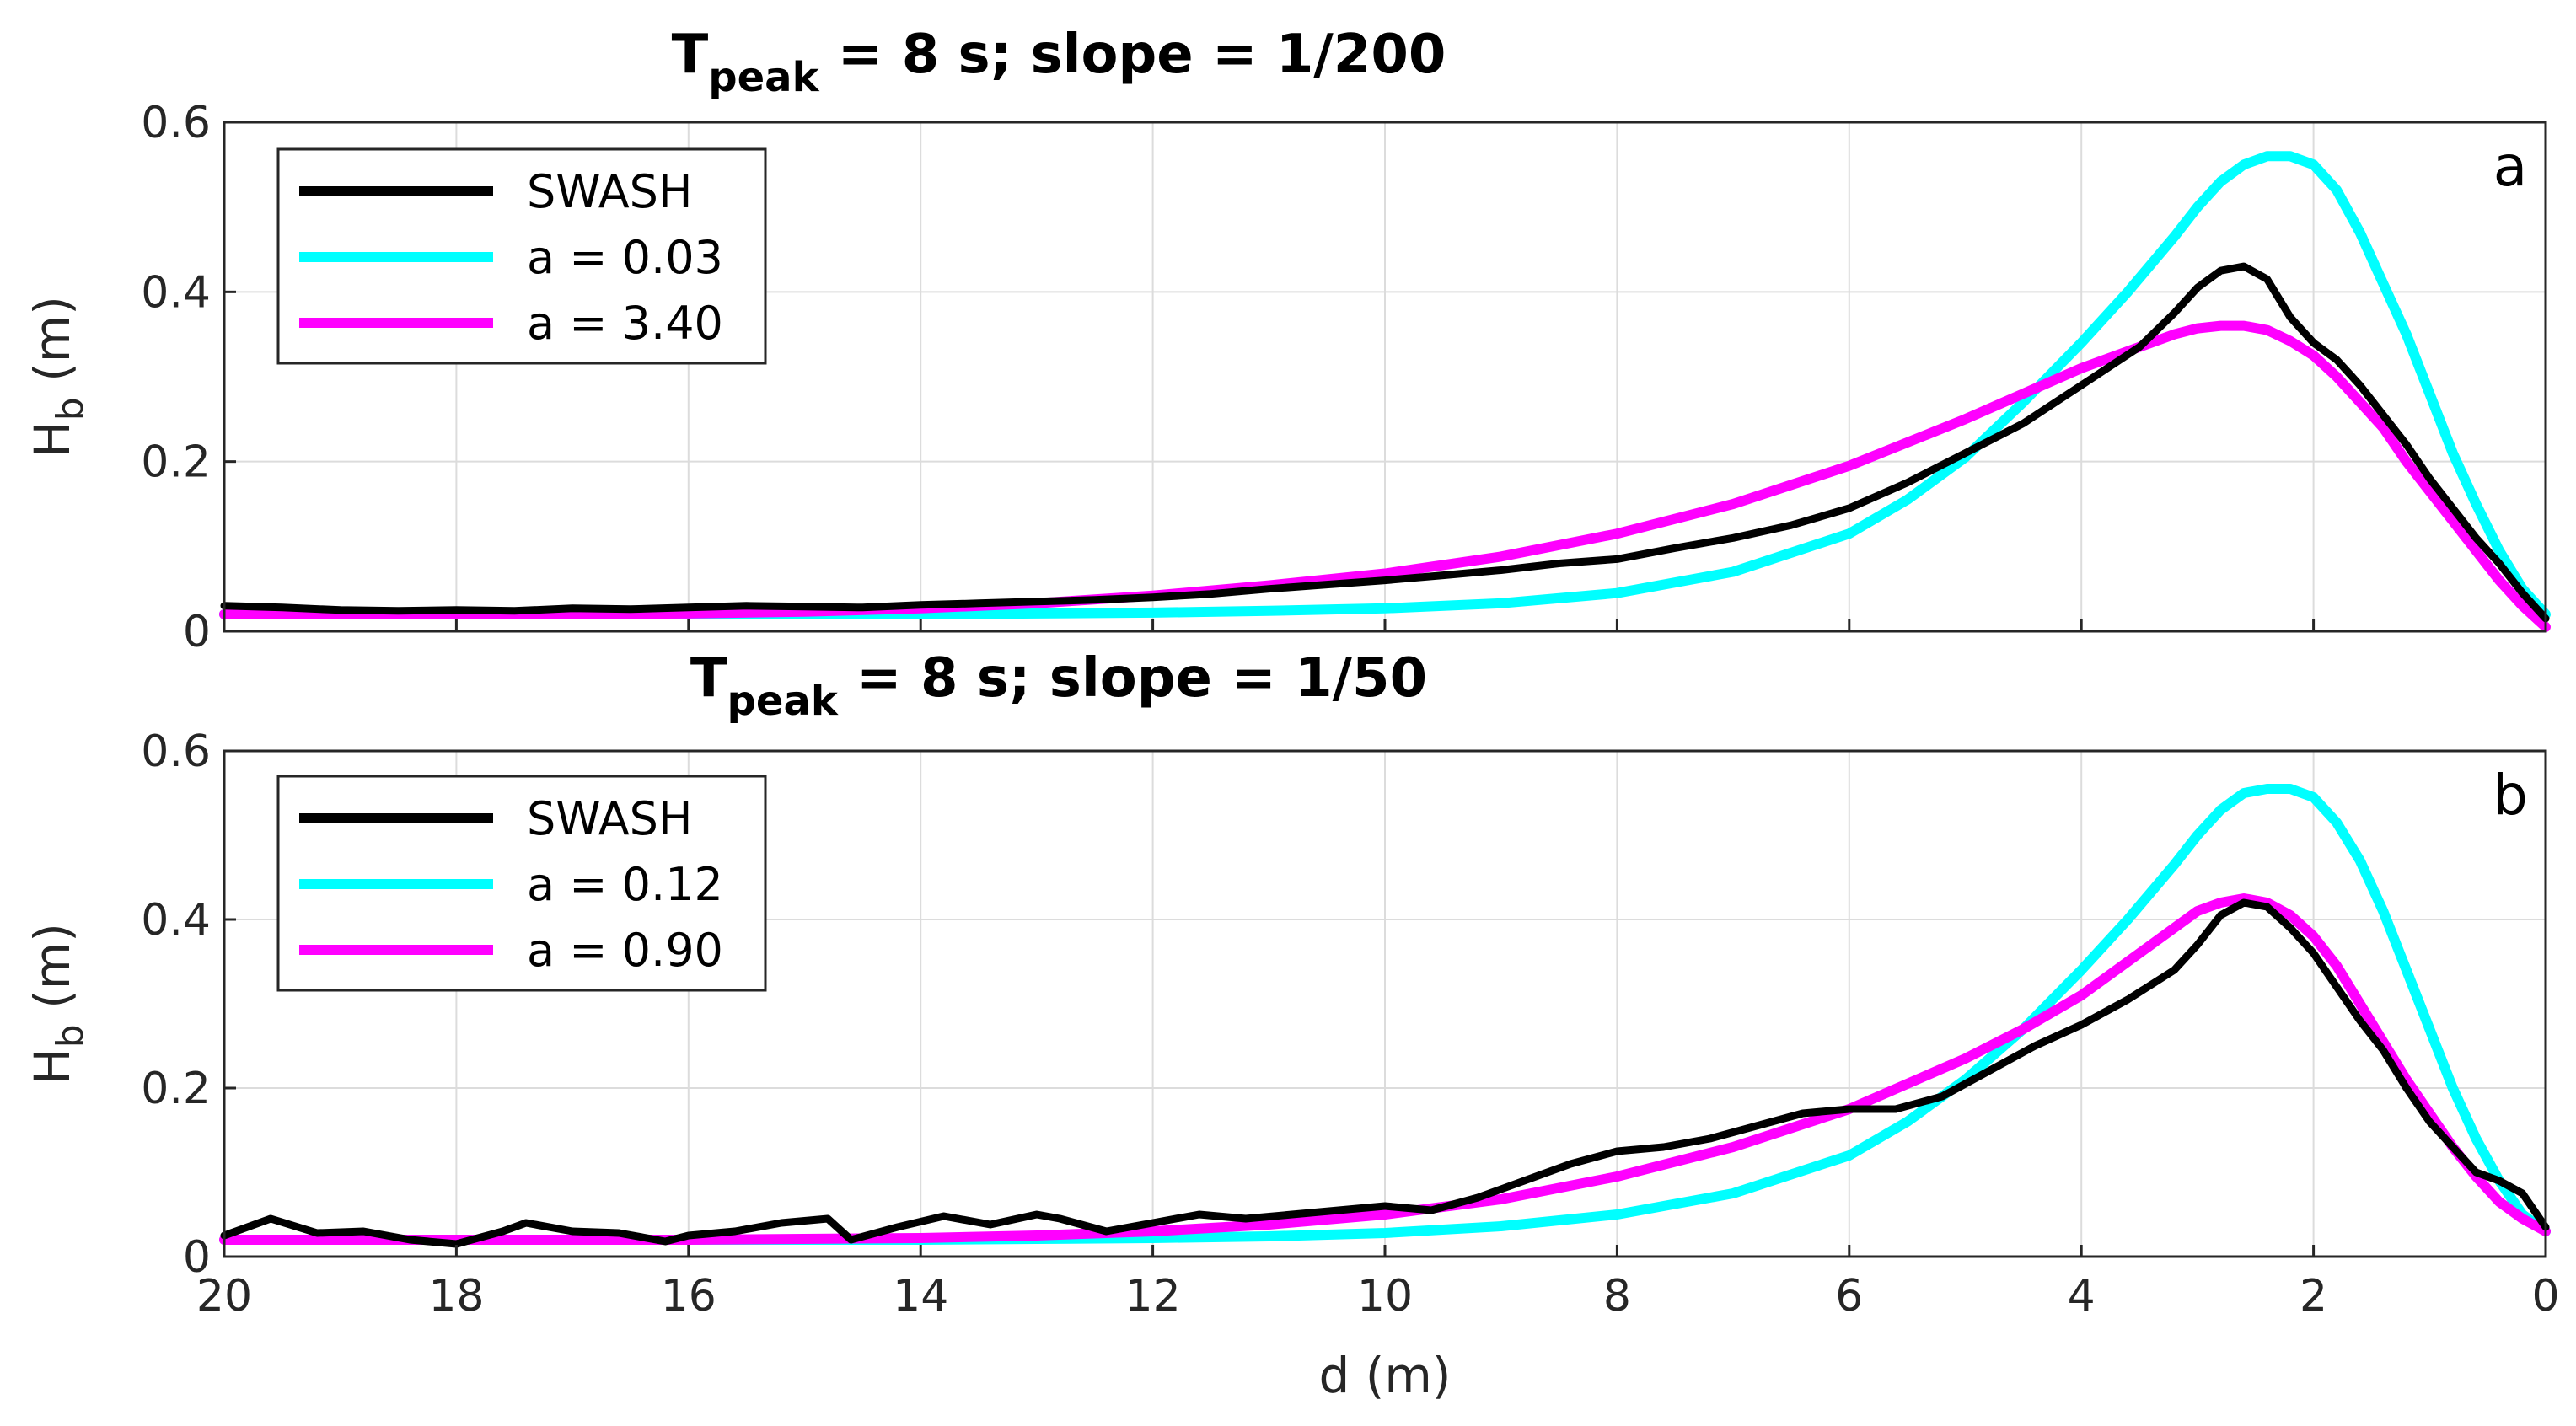 The width and height of the screenshot is (2576, 1426). I want to click on legend-label: a = 3.40, so click(625, 323).